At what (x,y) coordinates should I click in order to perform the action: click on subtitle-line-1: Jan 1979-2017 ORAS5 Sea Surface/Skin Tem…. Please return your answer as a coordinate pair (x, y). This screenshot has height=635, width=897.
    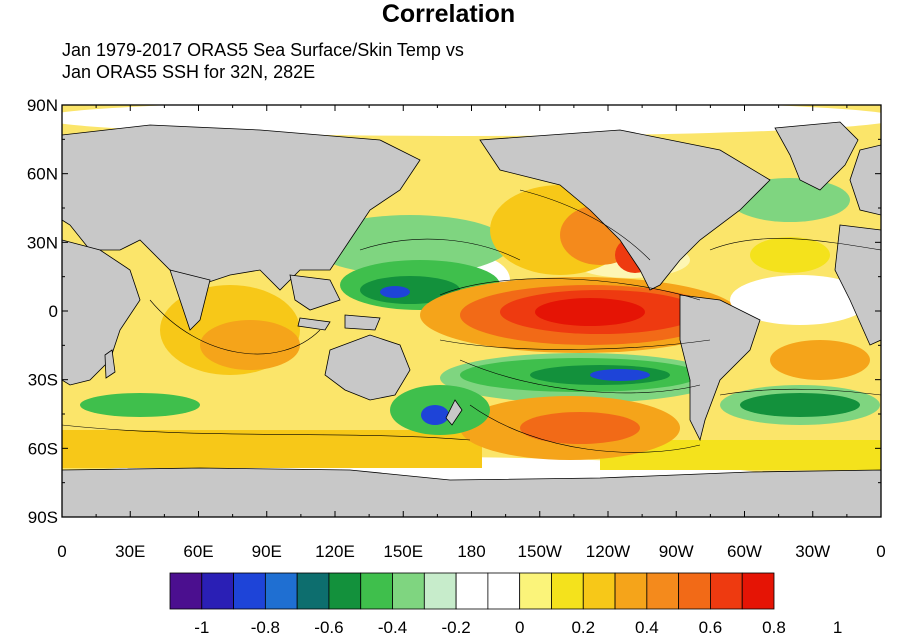
    Looking at the image, I should click on (263, 50).